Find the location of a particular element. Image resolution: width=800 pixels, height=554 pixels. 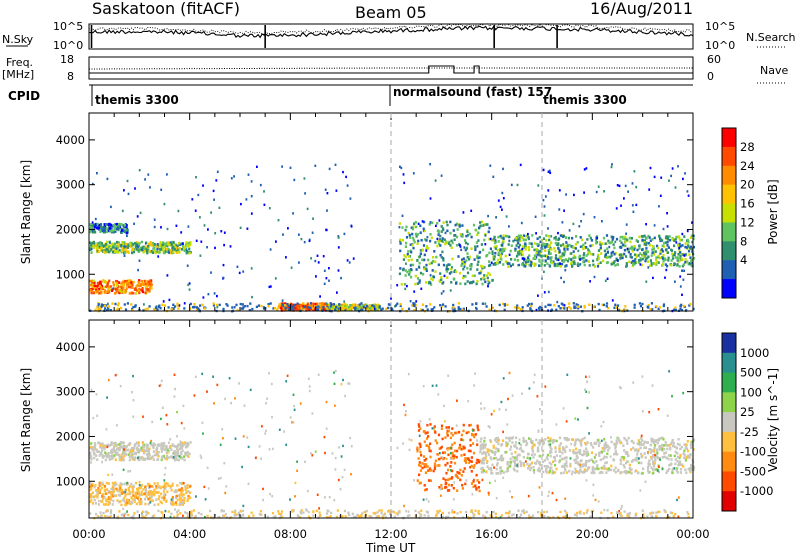

freq-tick-top: 18 is located at coordinates (67, 59).